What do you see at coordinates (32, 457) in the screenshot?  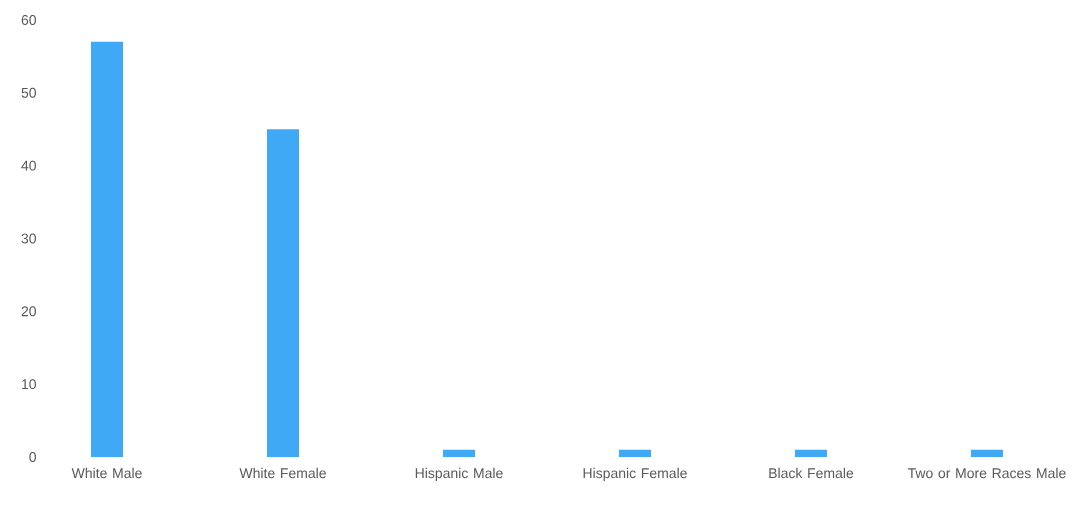 I see `y-tick-label: 0` at bounding box center [32, 457].